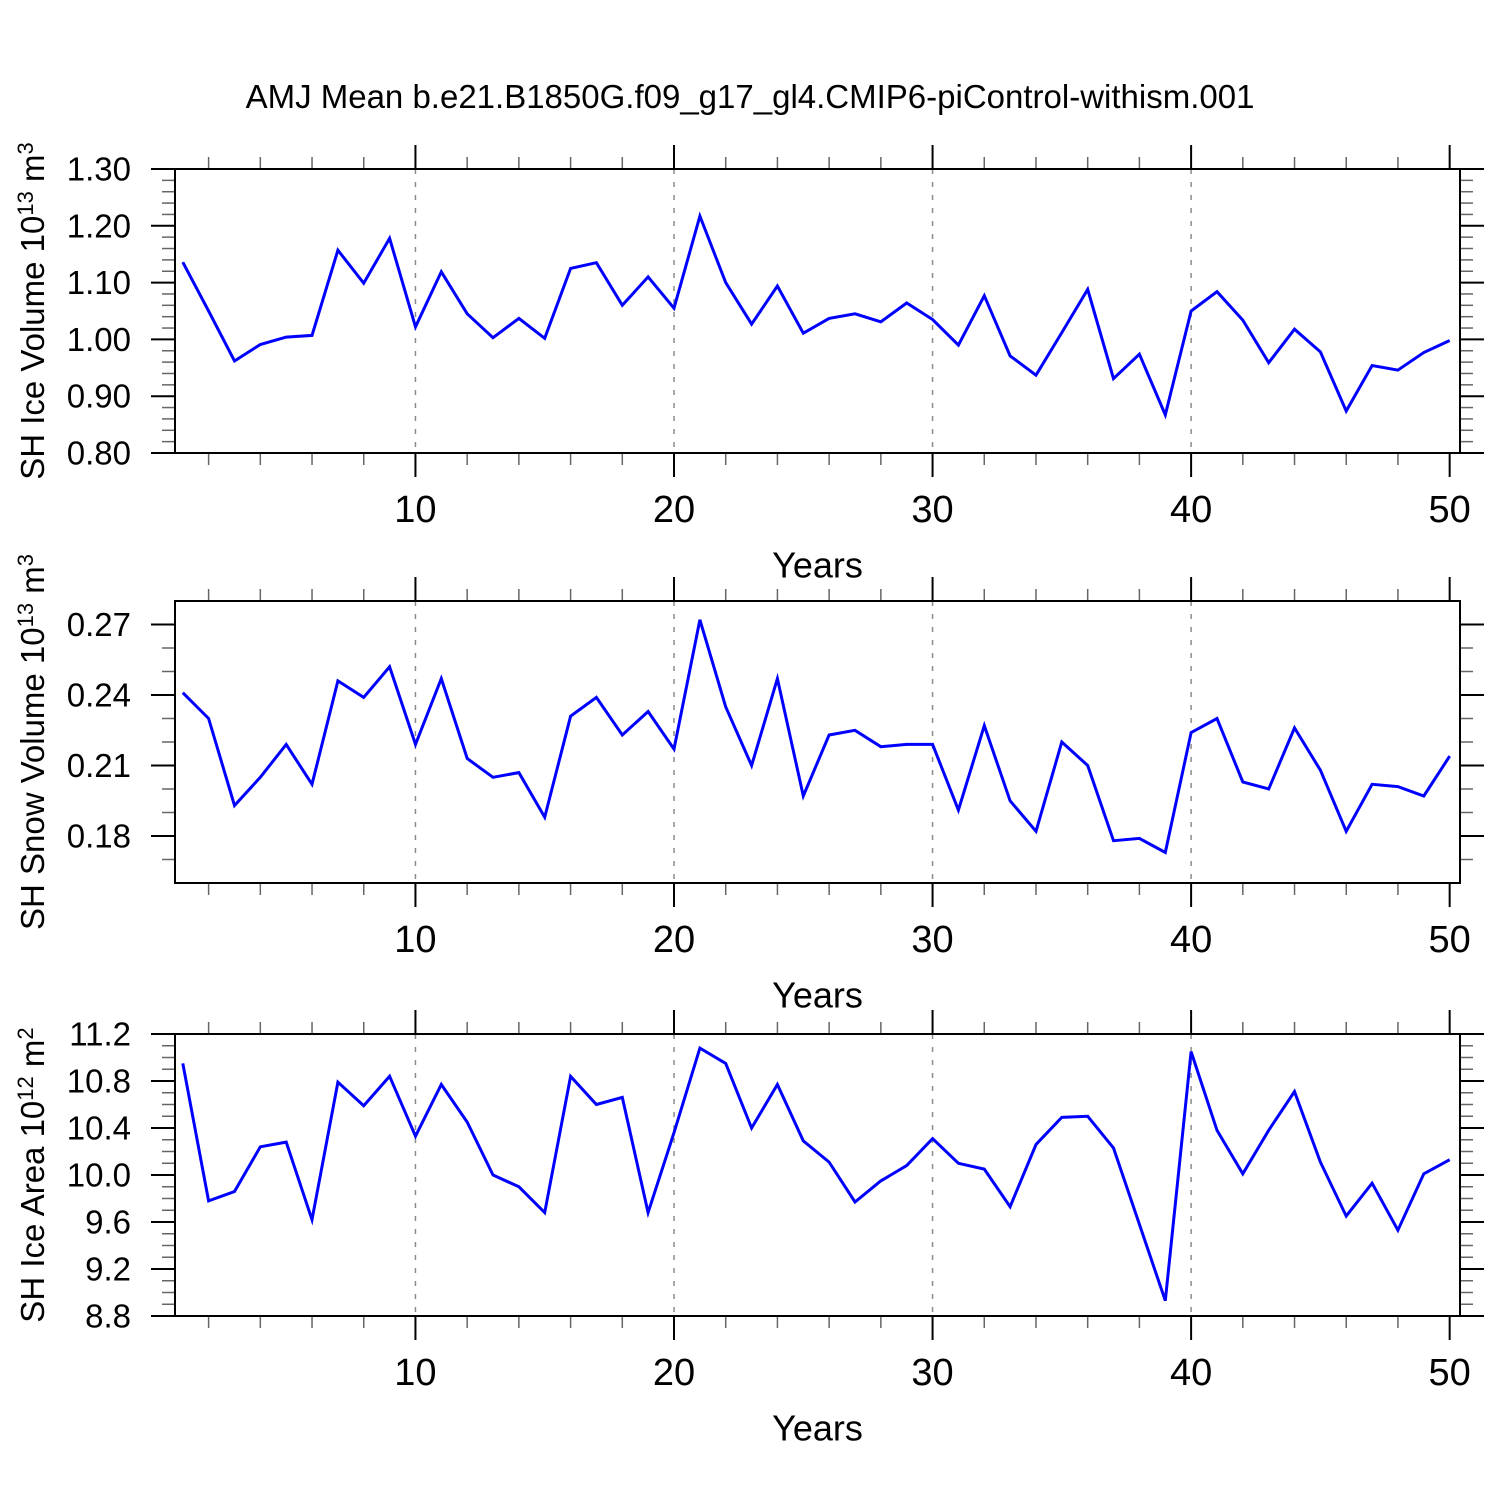 This screenshot has height=1500, width=1500. Describe the element at coordinates (108, 1269) in the screenshot. I see `y-tick-label: 9.2` at that location.